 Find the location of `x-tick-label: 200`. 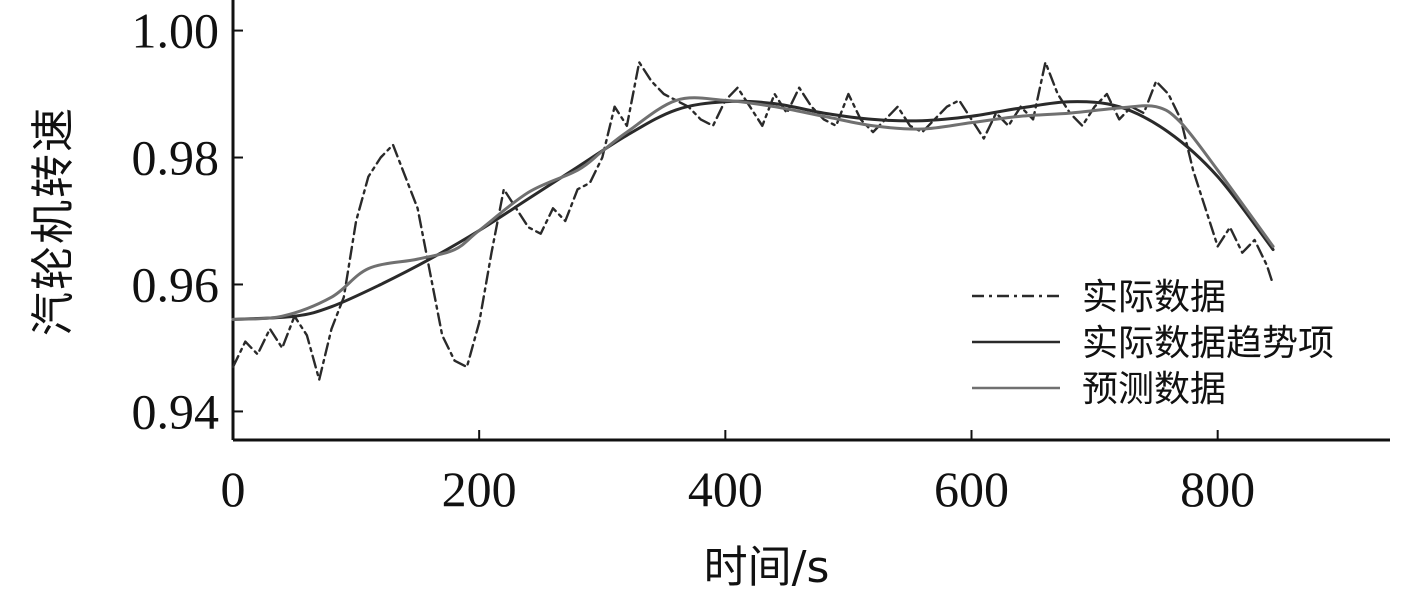

x-tick-label: 200 is located at coordinates (479, 489).